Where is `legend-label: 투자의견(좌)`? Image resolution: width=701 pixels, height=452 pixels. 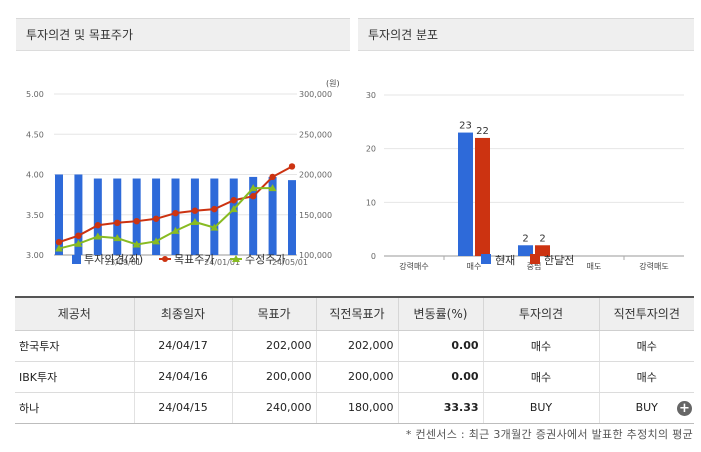 legend-label: 투자의견(좌) is located at coordinates (113, 259).